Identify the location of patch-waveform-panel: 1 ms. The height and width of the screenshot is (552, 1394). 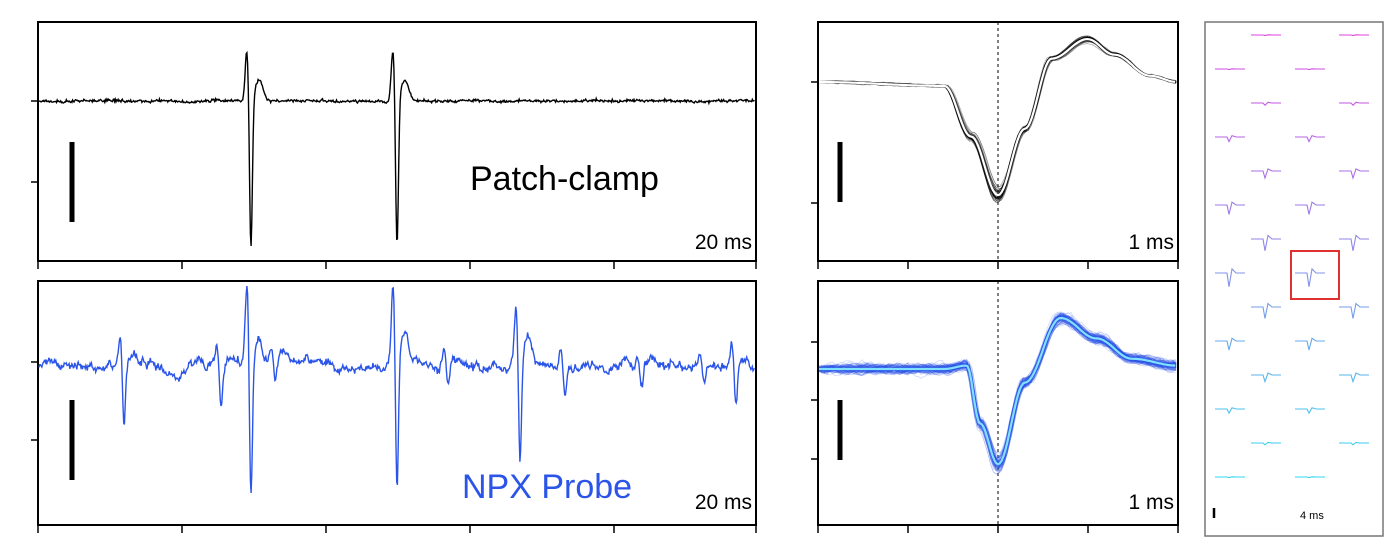
(995, 145).